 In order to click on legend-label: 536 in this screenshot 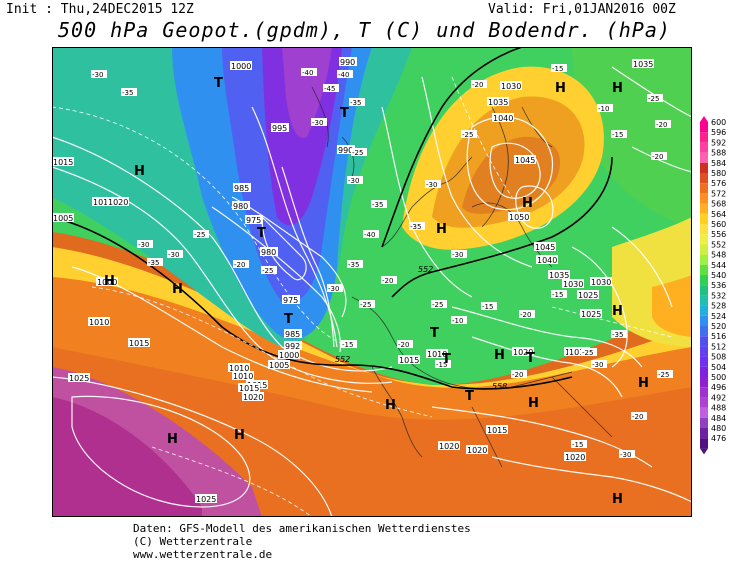, I will do `click(718, 285)`.